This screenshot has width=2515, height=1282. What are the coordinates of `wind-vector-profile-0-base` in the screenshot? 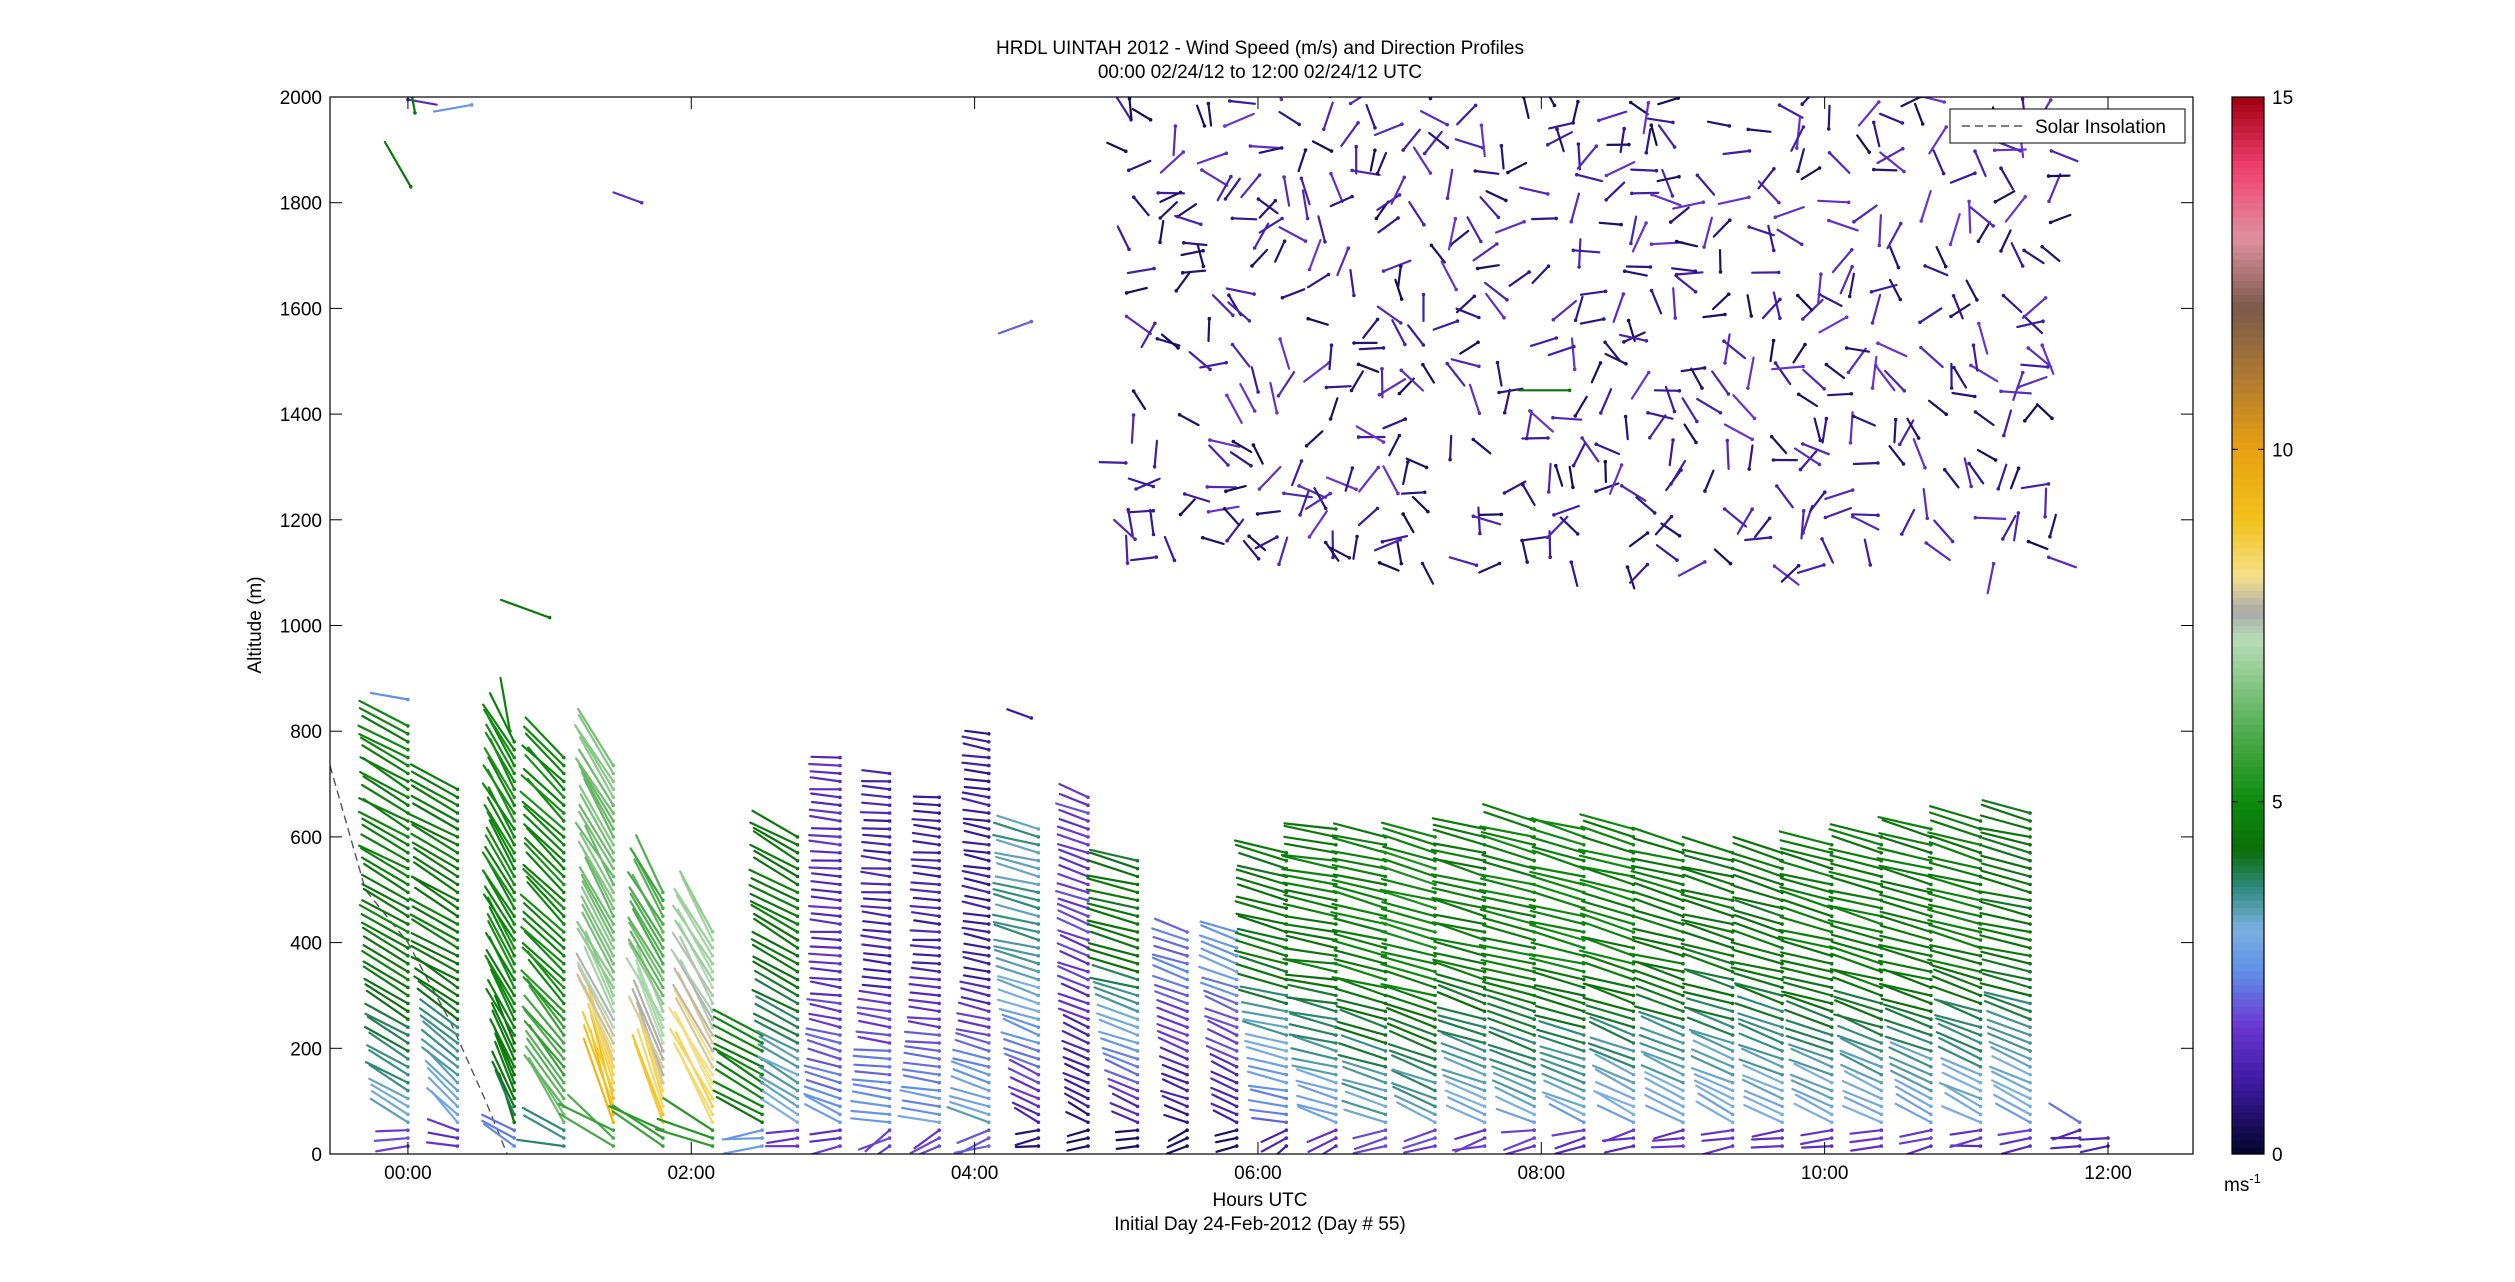 It's located at (408, 948).